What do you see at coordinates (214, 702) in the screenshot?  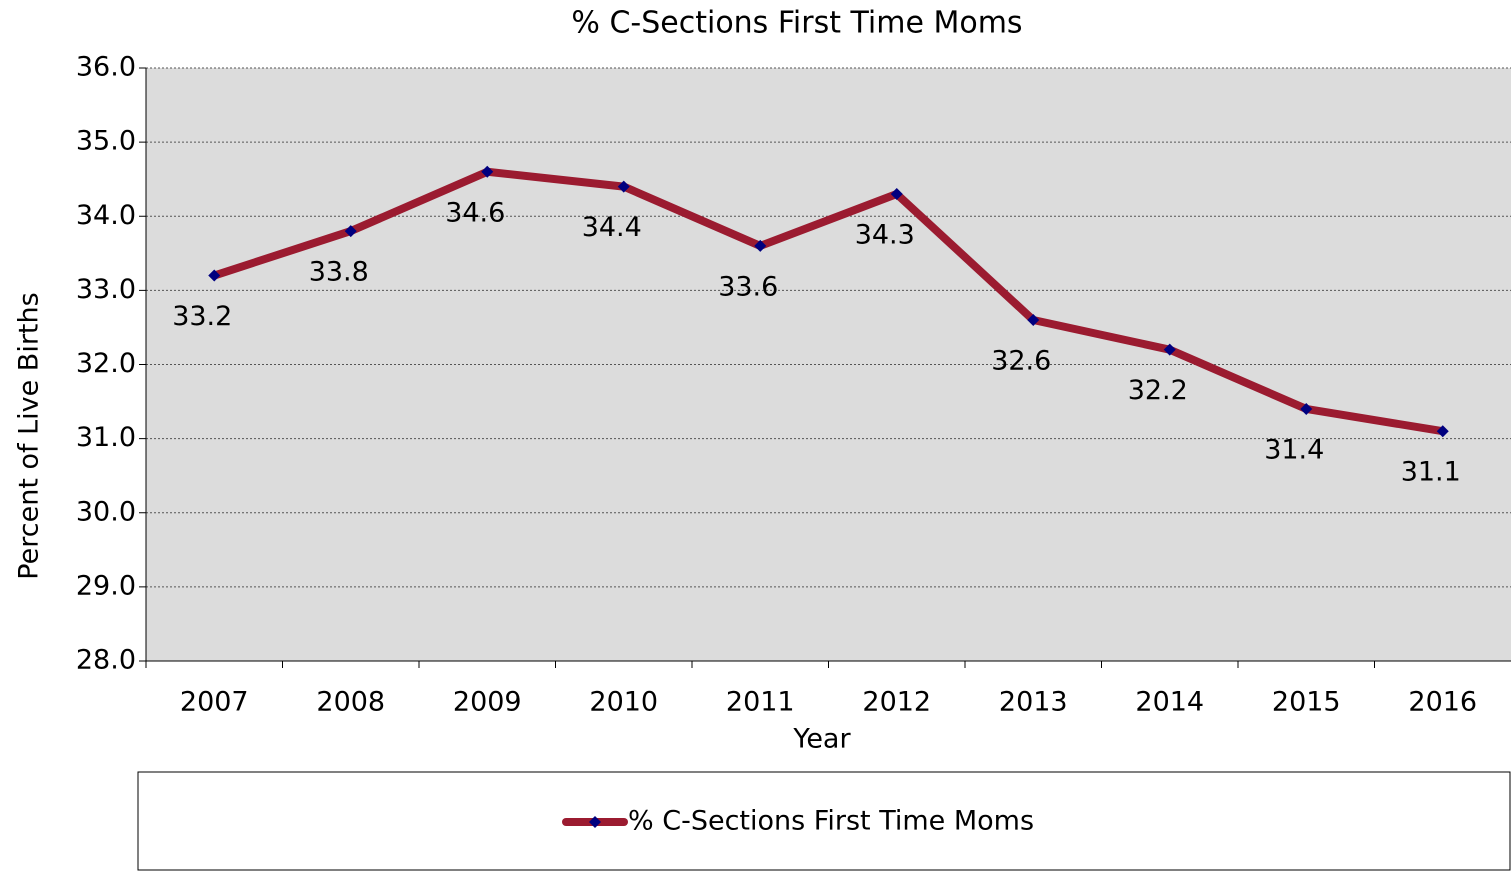 I see `x-tick-label: 2007` at bounding box center [214, 702].